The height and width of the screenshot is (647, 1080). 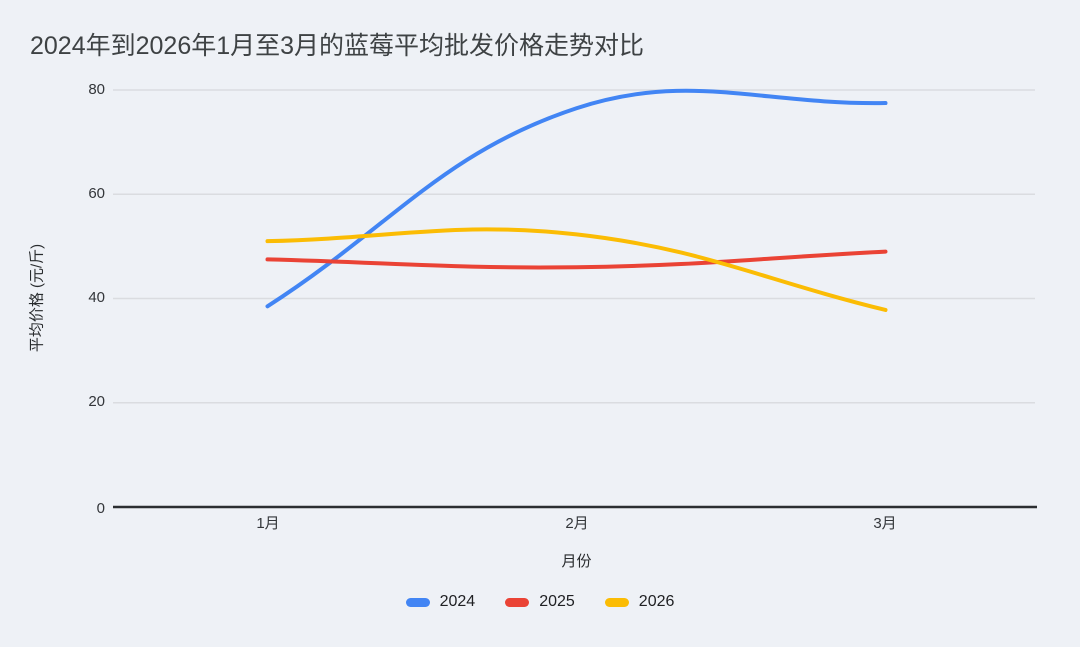 I want to click on legend-label: 2025, so click(x=557, y=601).